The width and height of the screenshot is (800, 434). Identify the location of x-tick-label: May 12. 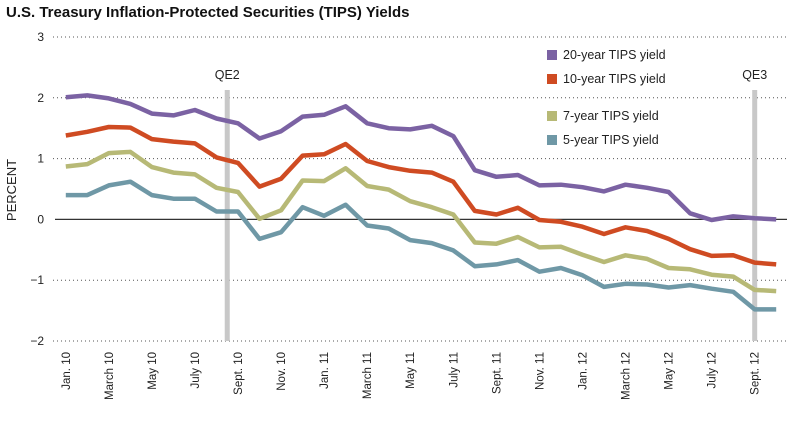
(670, 371).